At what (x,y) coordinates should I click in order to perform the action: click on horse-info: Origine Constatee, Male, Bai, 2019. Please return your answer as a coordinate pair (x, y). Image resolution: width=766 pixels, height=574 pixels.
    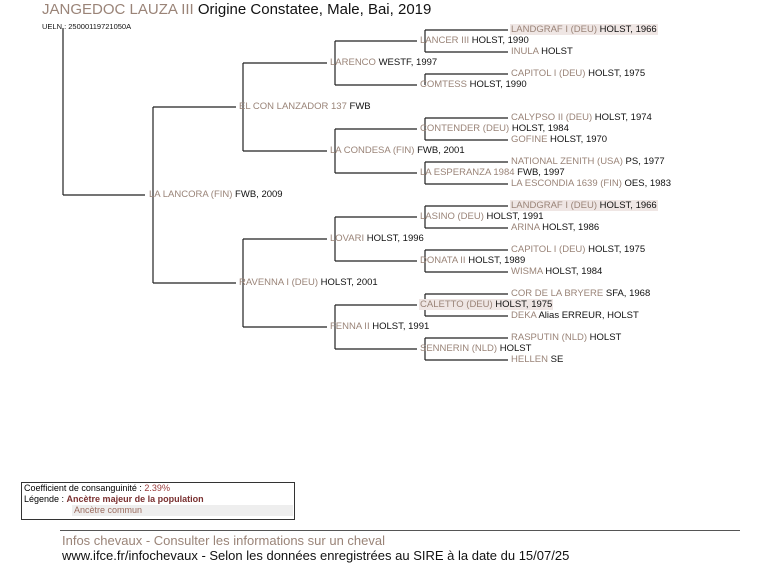
    Looking at the image, I should click on (314, 9).